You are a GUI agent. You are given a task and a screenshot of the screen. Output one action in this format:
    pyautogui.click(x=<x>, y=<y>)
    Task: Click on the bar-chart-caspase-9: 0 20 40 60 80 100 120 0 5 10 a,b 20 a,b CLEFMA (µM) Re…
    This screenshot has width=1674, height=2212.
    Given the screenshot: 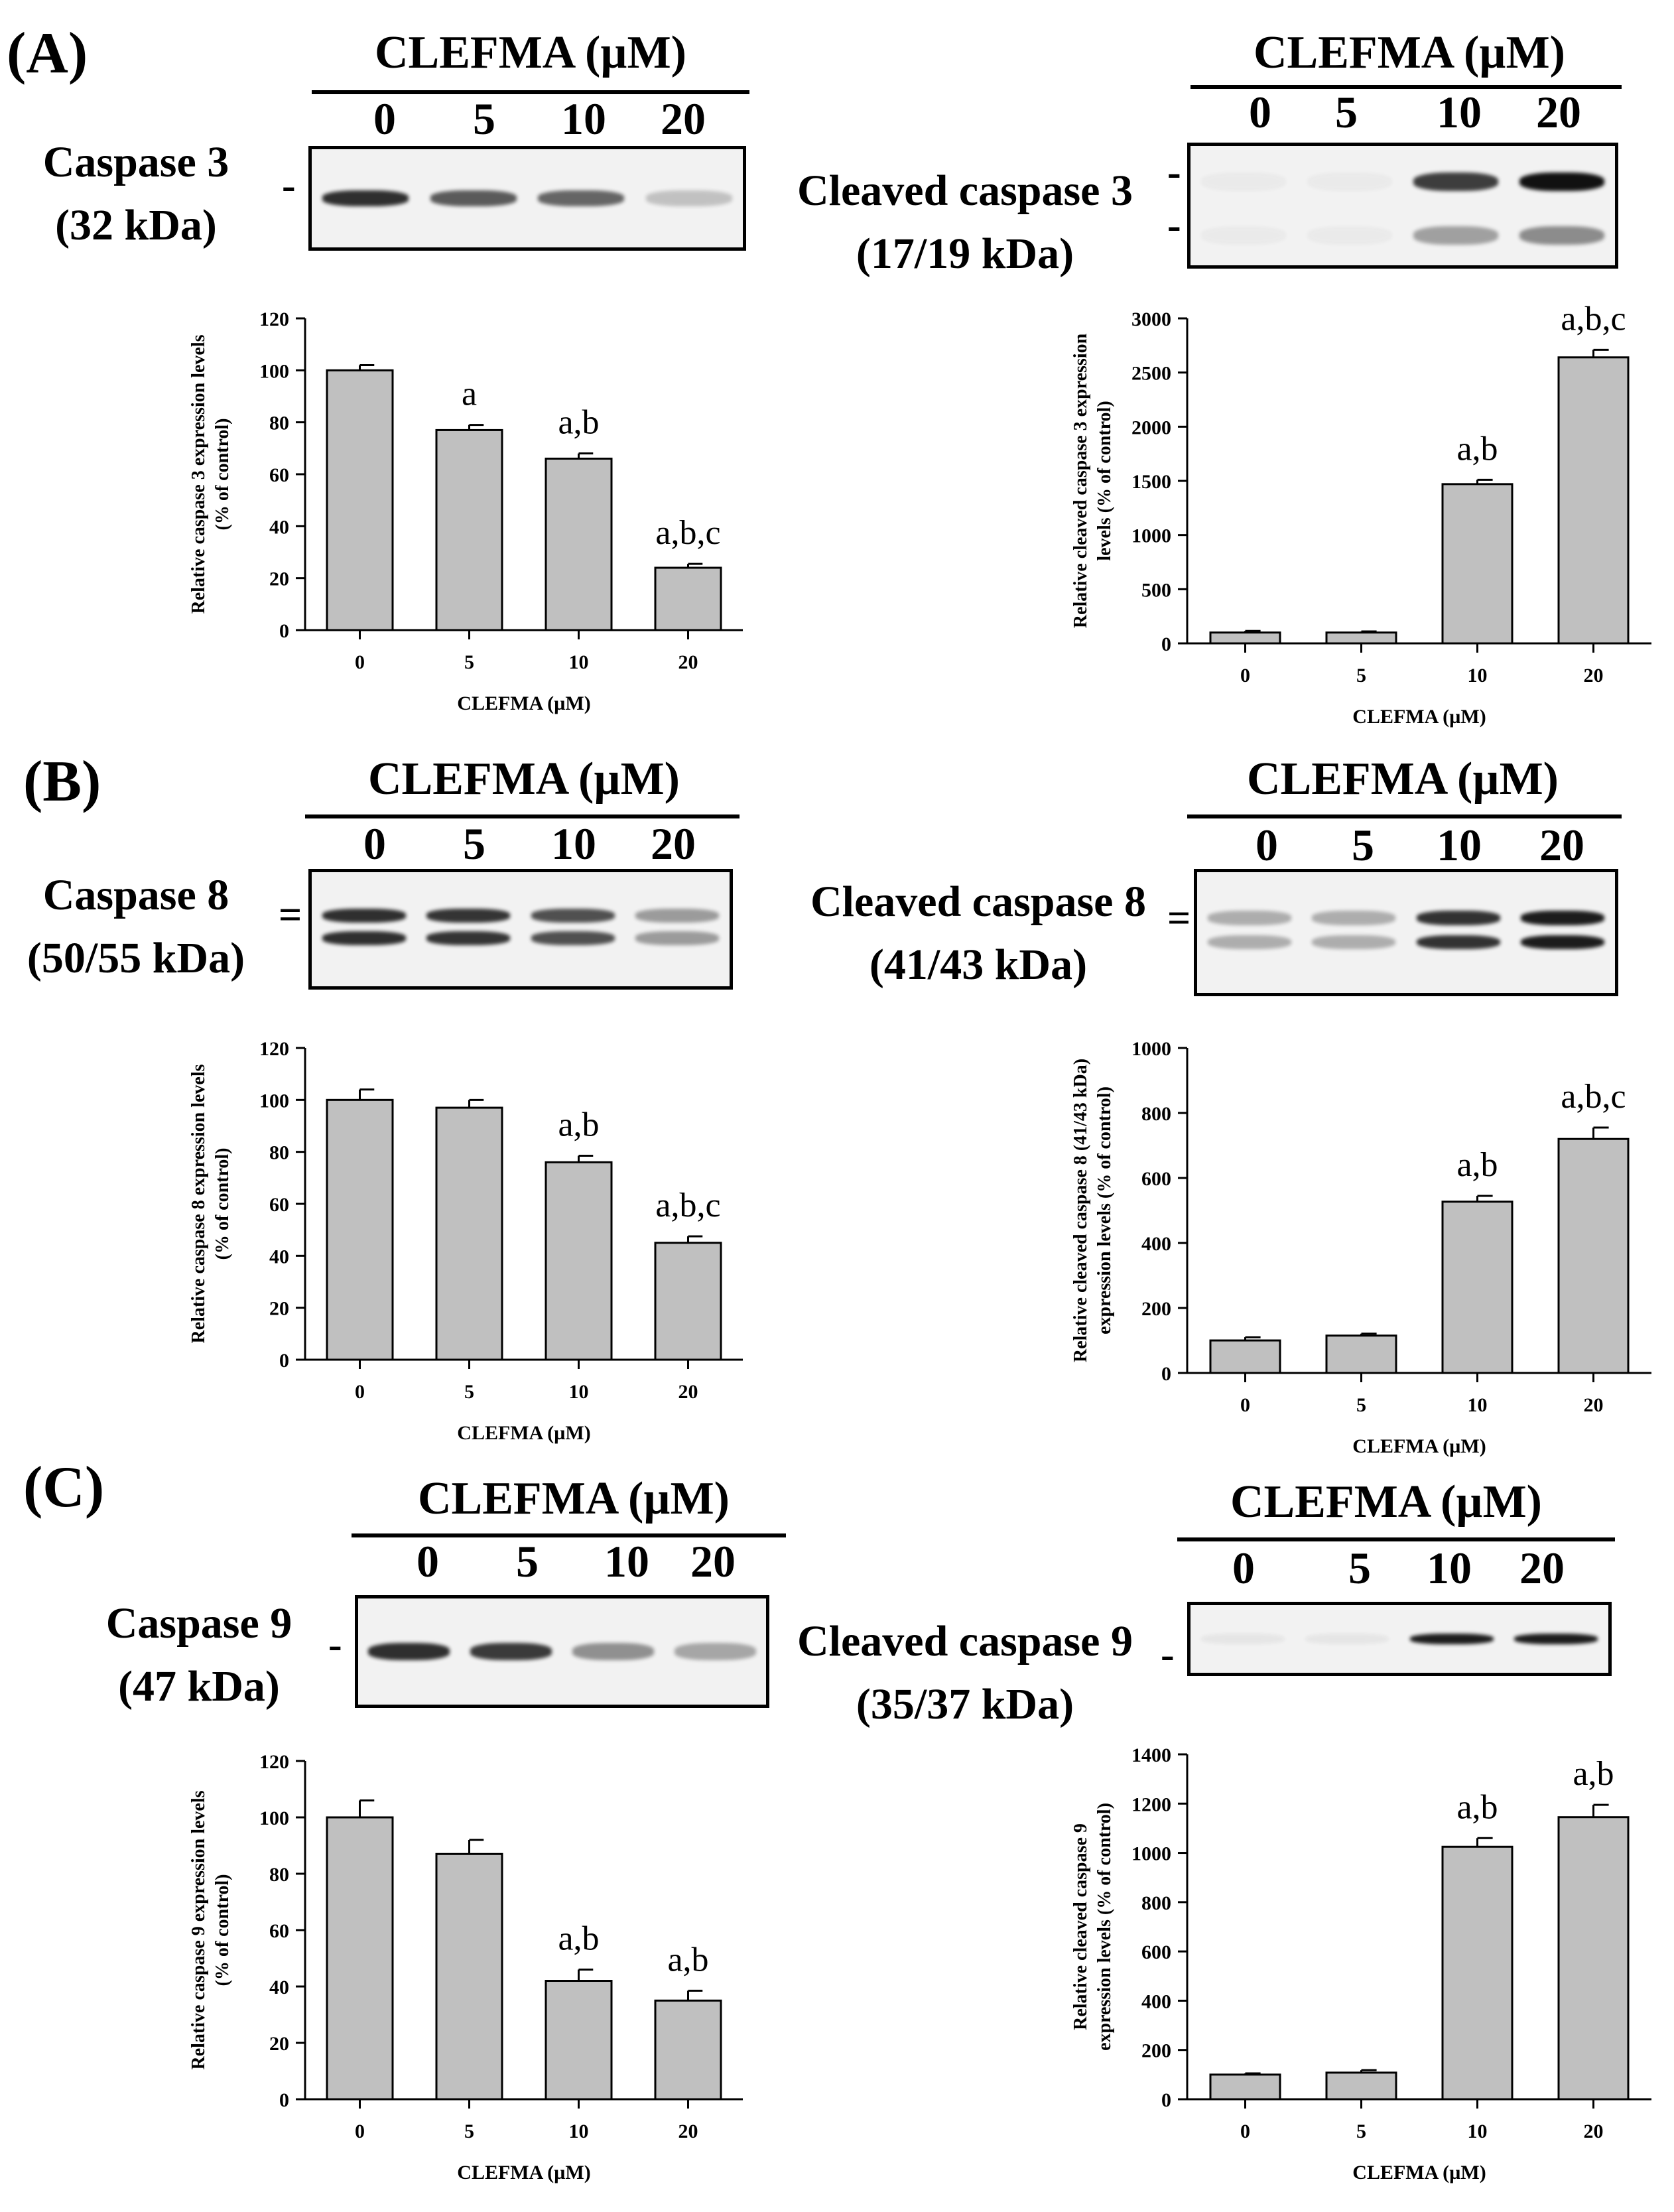 What is the action you would take?
    pyautogui.click(x=466, y=1967)
    